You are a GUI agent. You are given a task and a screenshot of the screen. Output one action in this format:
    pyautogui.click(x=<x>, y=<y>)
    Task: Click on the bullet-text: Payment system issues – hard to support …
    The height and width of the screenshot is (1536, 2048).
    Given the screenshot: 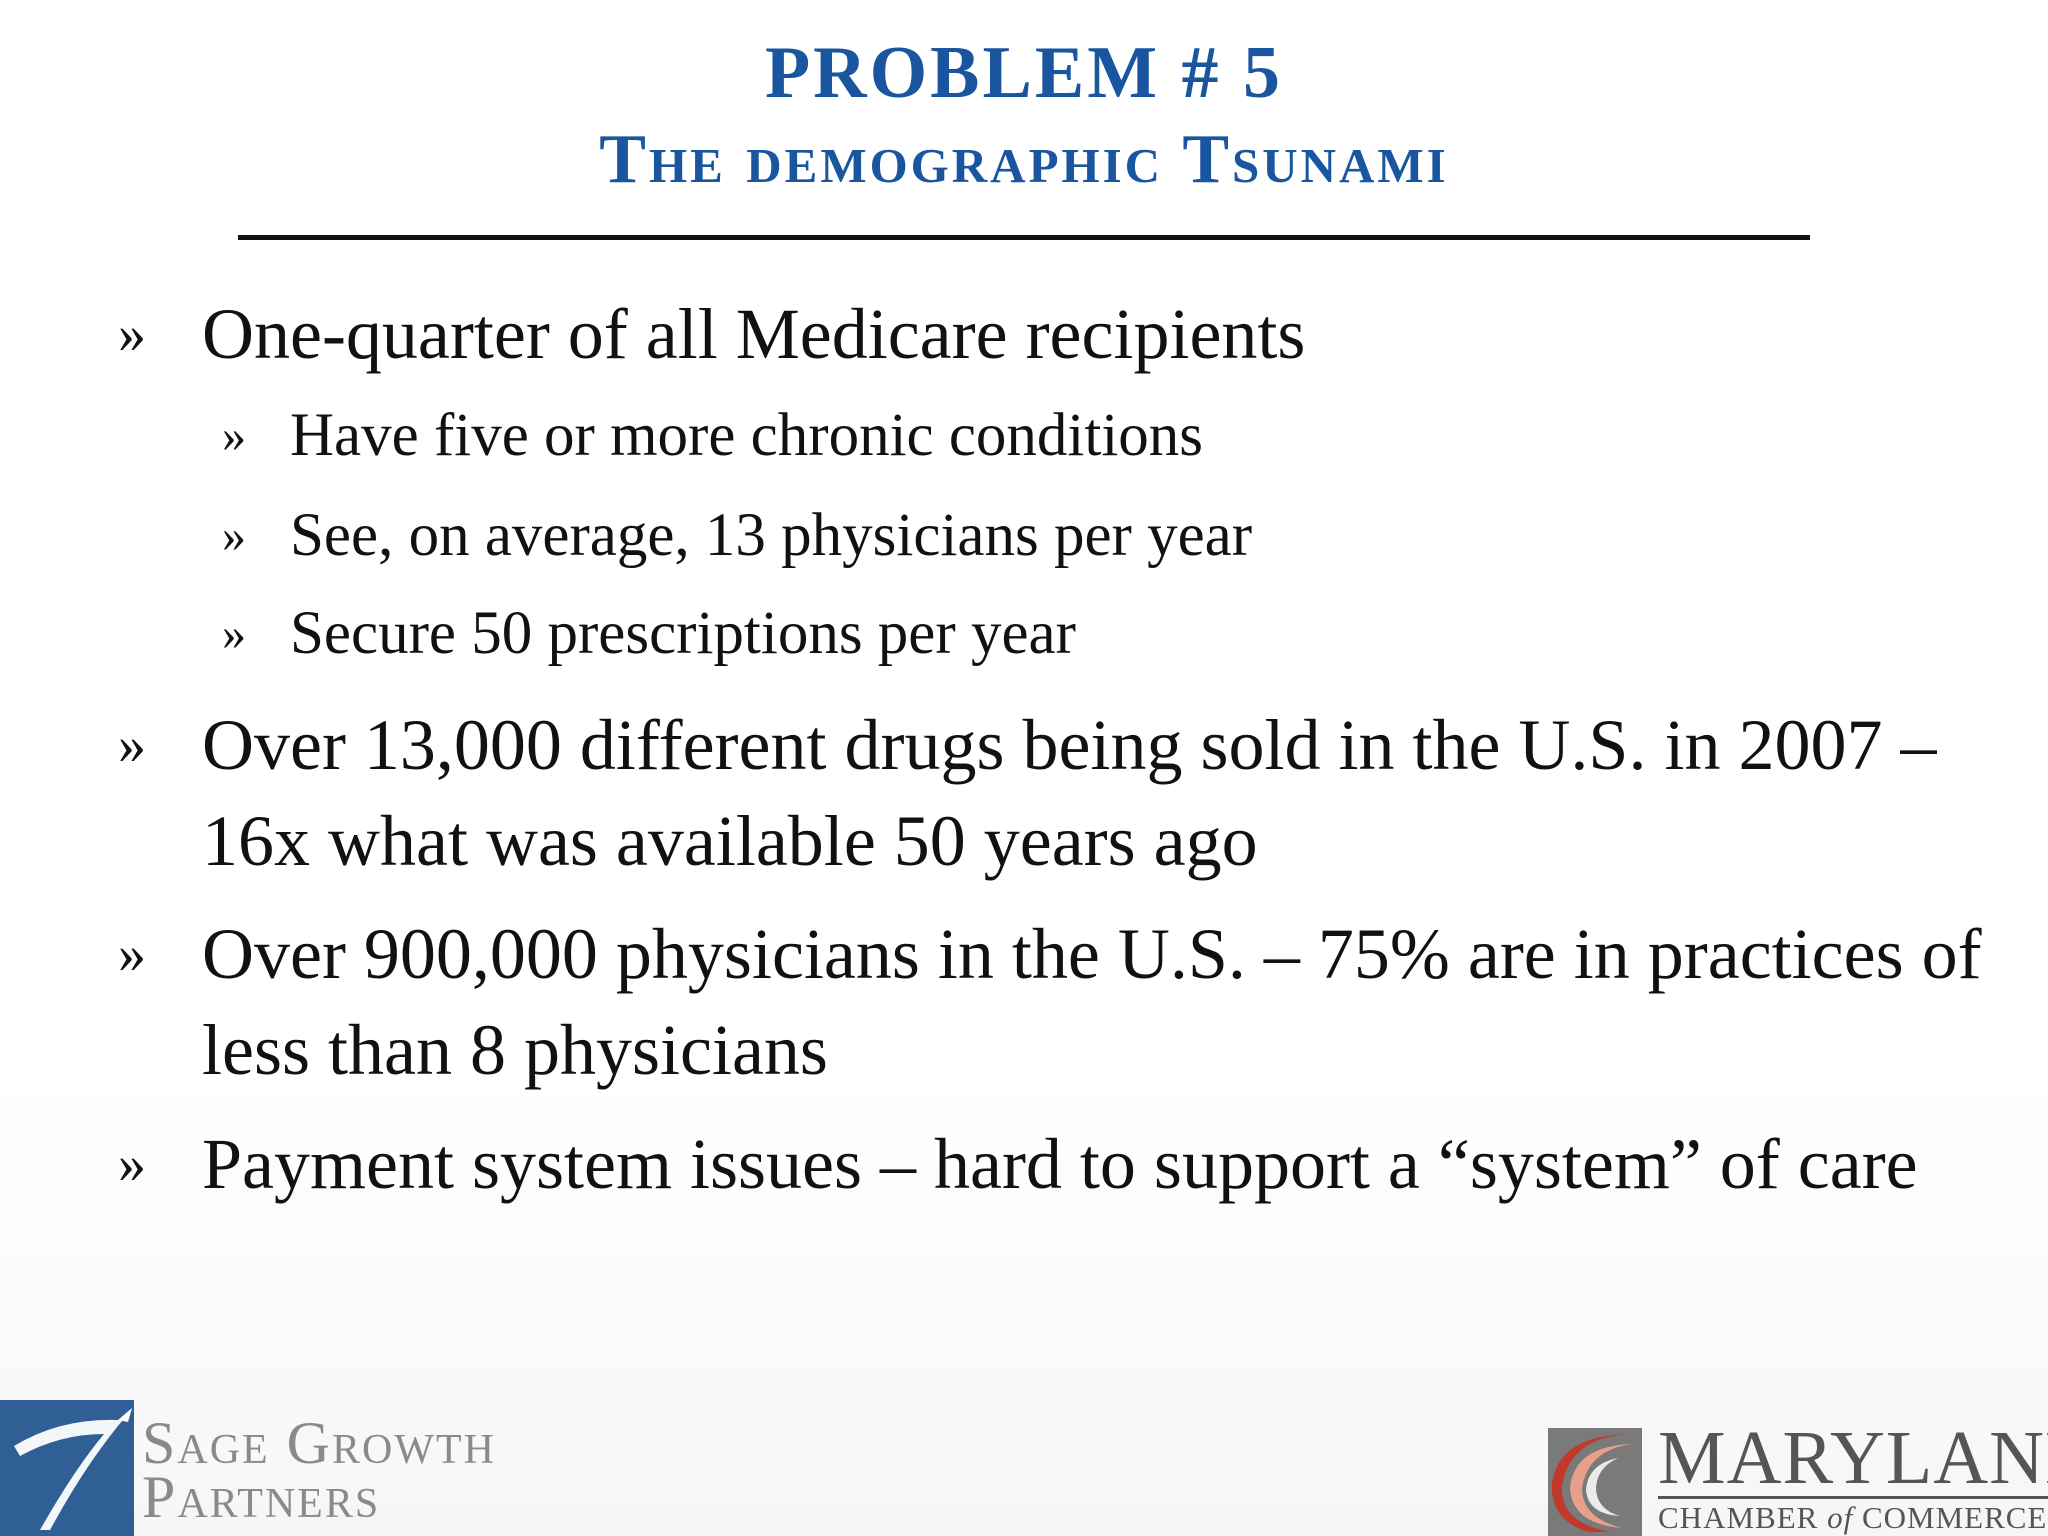 What is the action you would take?
    pyautogui.click(x=1060, y=1164)
    